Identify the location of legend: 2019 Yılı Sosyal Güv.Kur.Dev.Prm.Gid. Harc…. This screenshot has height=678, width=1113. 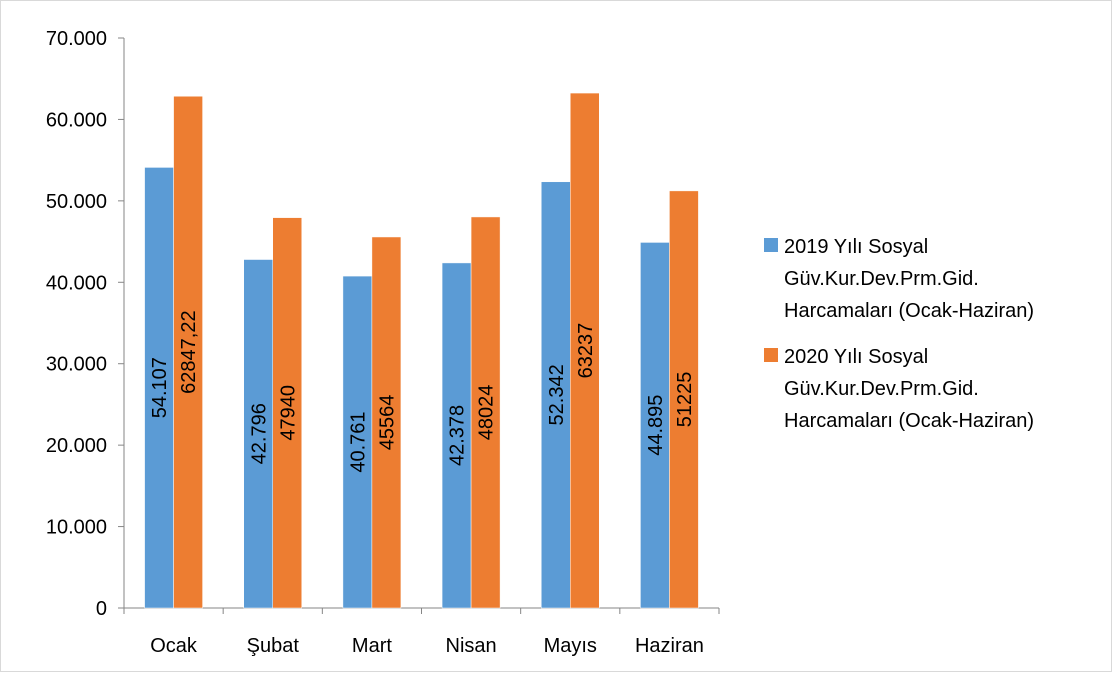
(899, 334).